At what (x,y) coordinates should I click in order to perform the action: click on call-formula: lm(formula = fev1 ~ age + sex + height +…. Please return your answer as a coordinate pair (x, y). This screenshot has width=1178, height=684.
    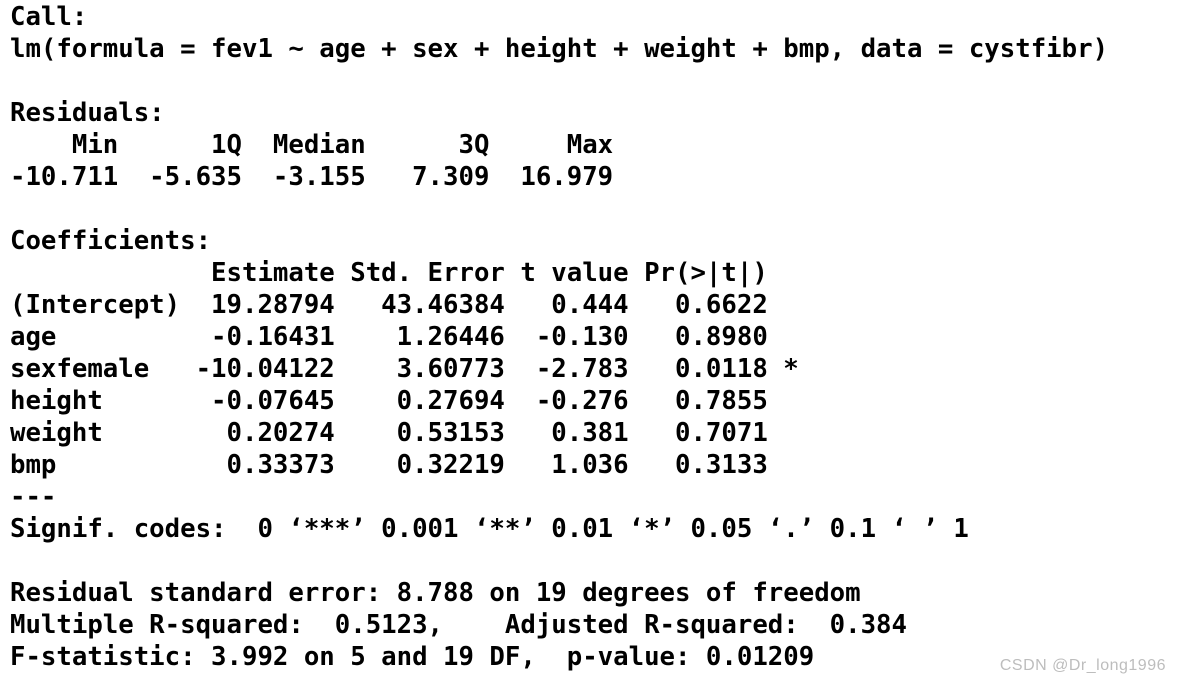
    Looking at the image, I should click on (559, 49).